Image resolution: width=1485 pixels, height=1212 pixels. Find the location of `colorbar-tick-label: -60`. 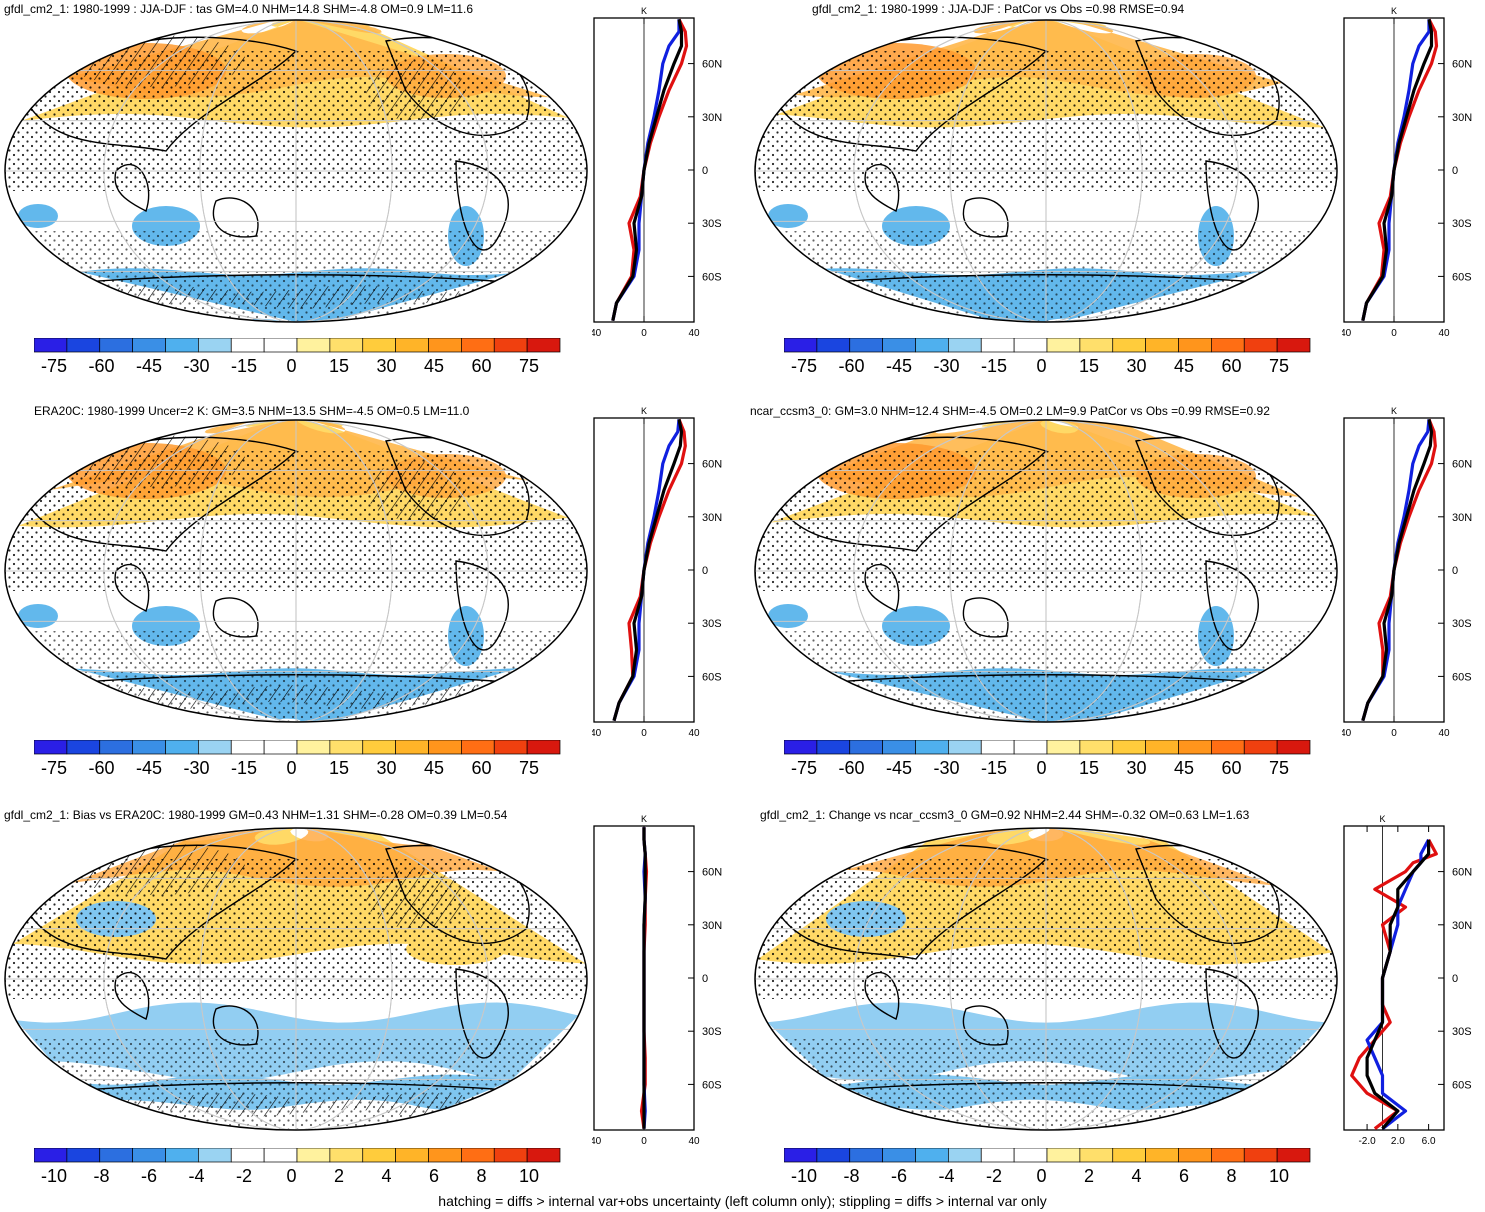

colorbar-tick-label: -60 is located at coordinates (851, 366).